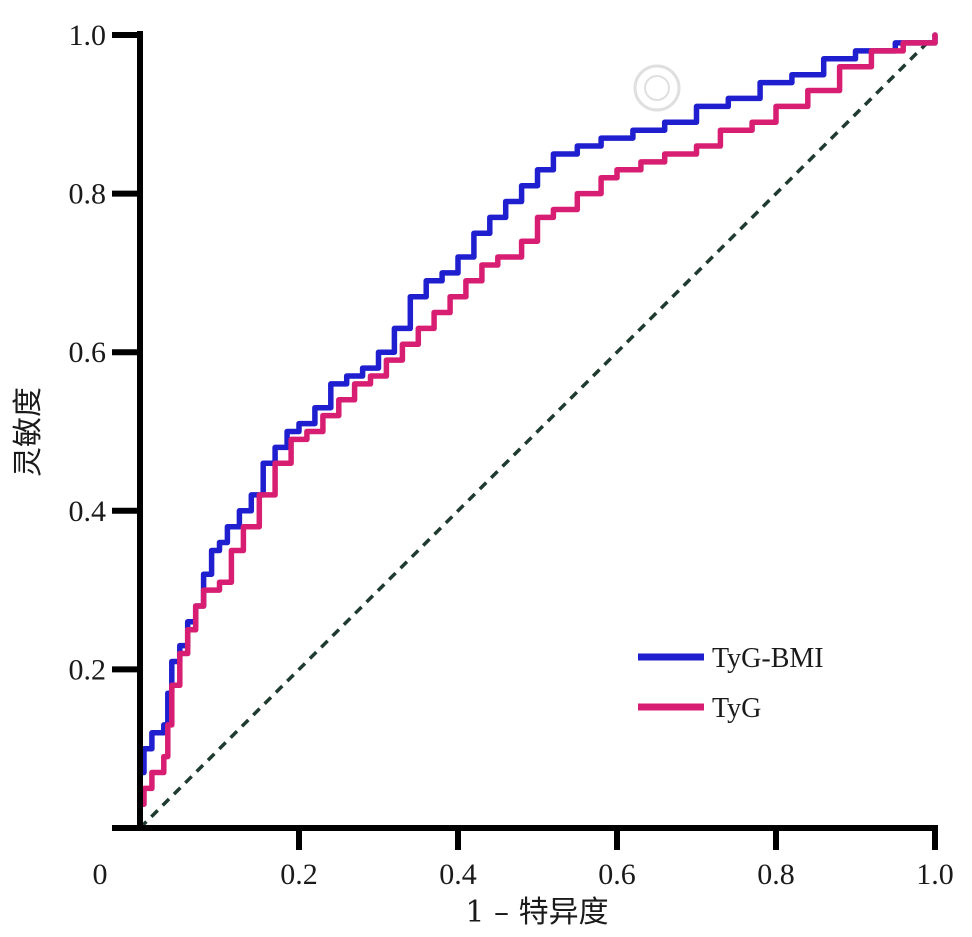  What do you see at coordinates (88, 511) in the screenshot?
I see `y-tick-label: 0.4` at bounding box center [88, 511].